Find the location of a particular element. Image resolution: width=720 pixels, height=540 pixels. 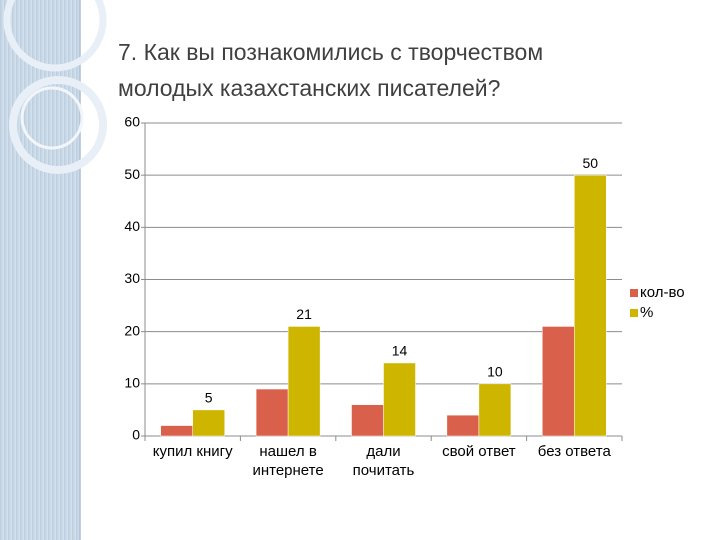

data-label: 14 is located at coordinates (400, 351).